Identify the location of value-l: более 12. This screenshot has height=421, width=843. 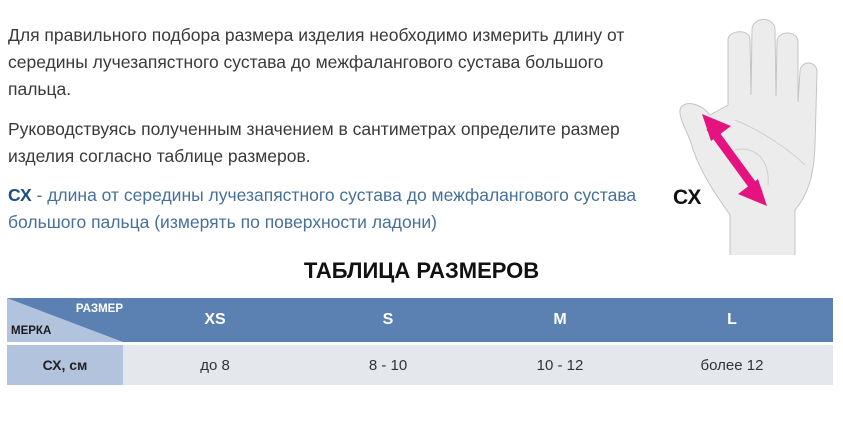
(732, 365).